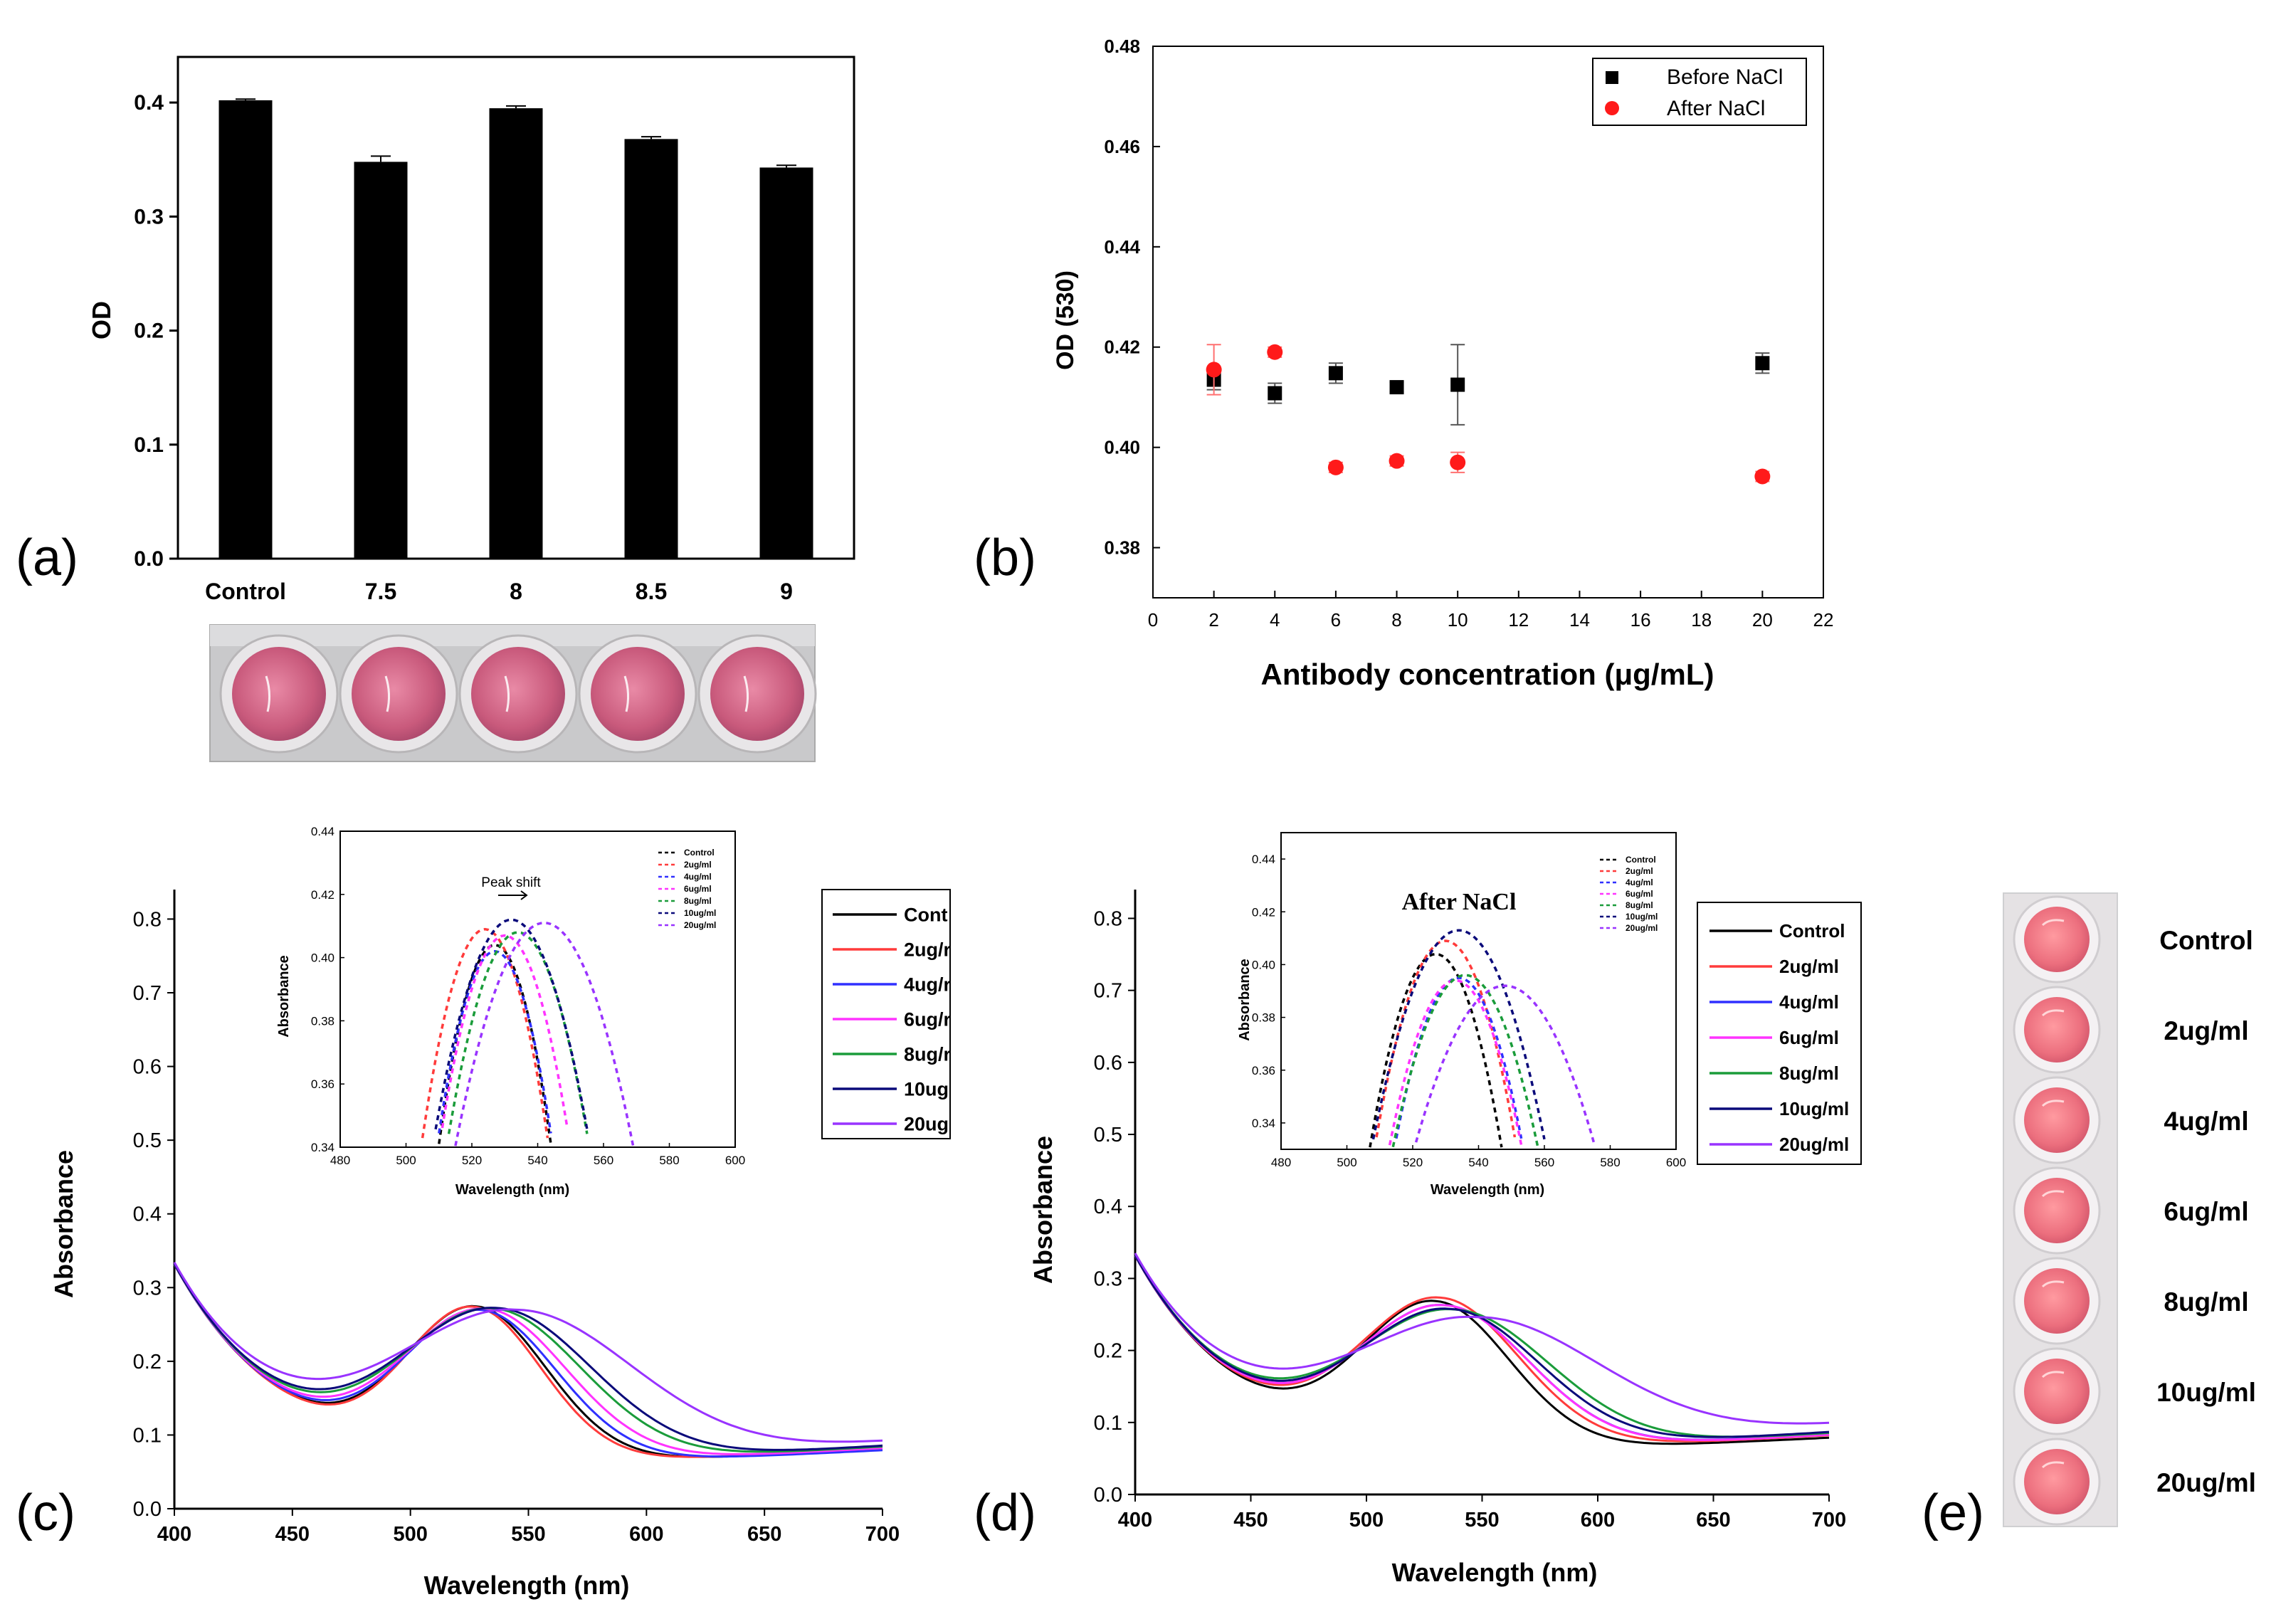 The image size is (2276, 1624). What do you see at coordinates (2206, 1121) in the screenshot?
I see `e-well-label: 4ug/ml` at bounding box center [2206, 1121].